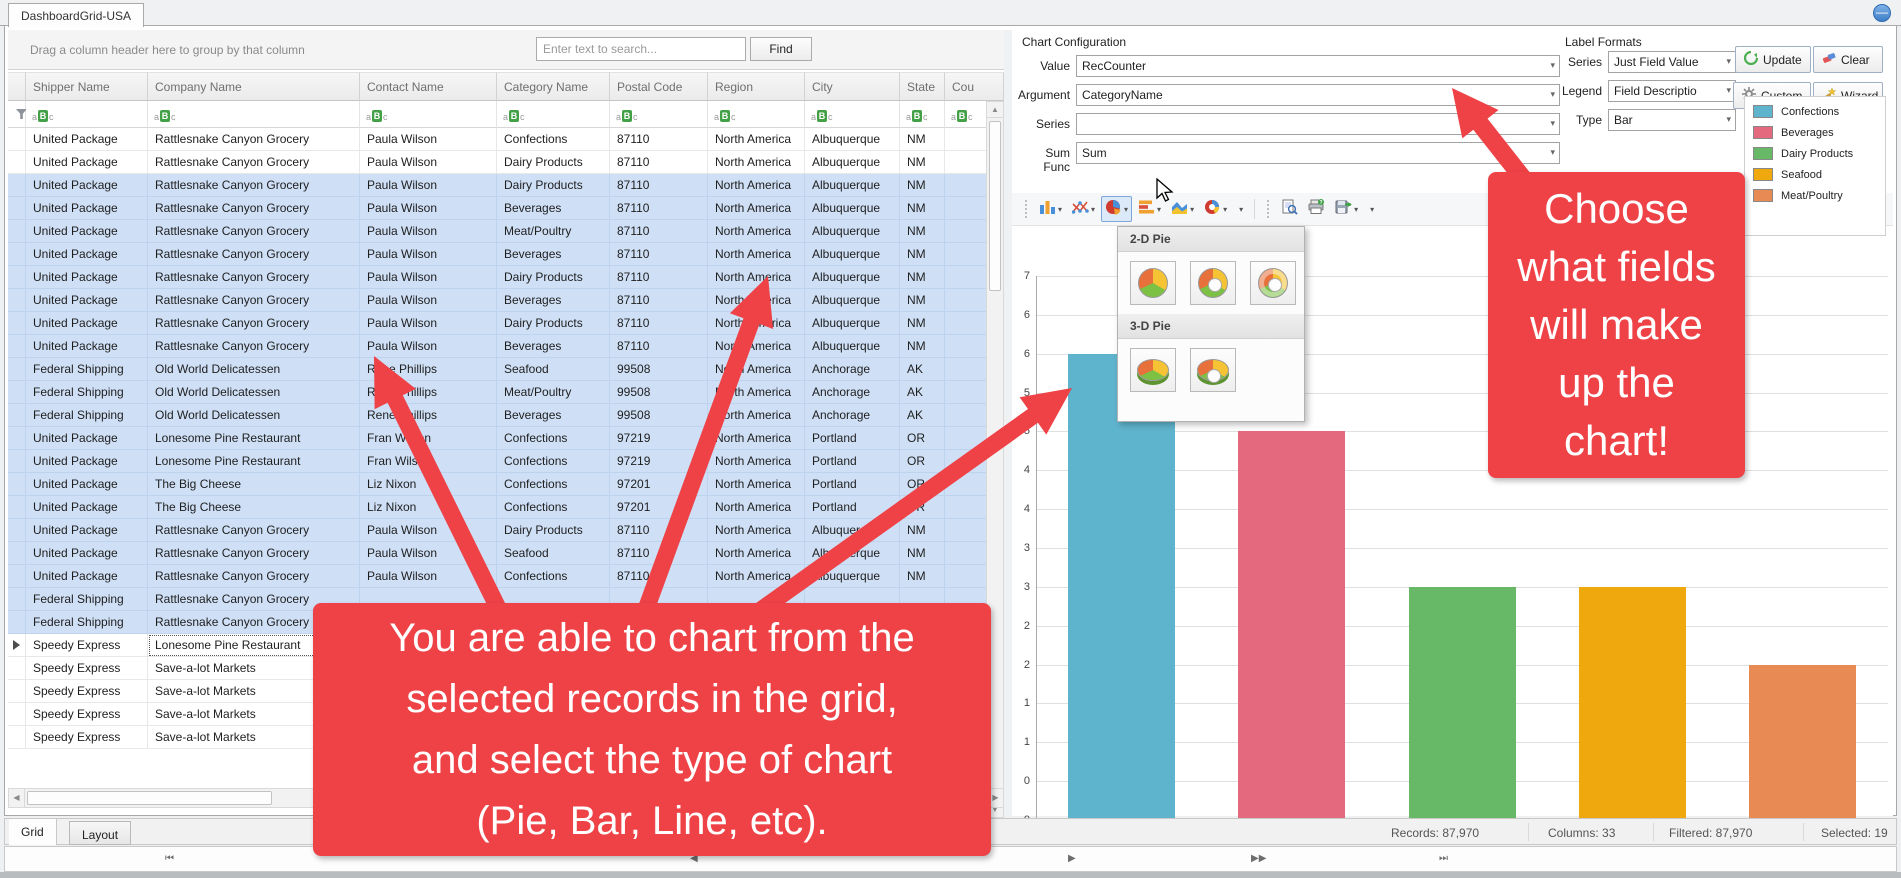 The image size is (1901, 878). Describe the element at coordinates (100, 833) in the screenshot. I see `tab-layout: Layout` at that location.